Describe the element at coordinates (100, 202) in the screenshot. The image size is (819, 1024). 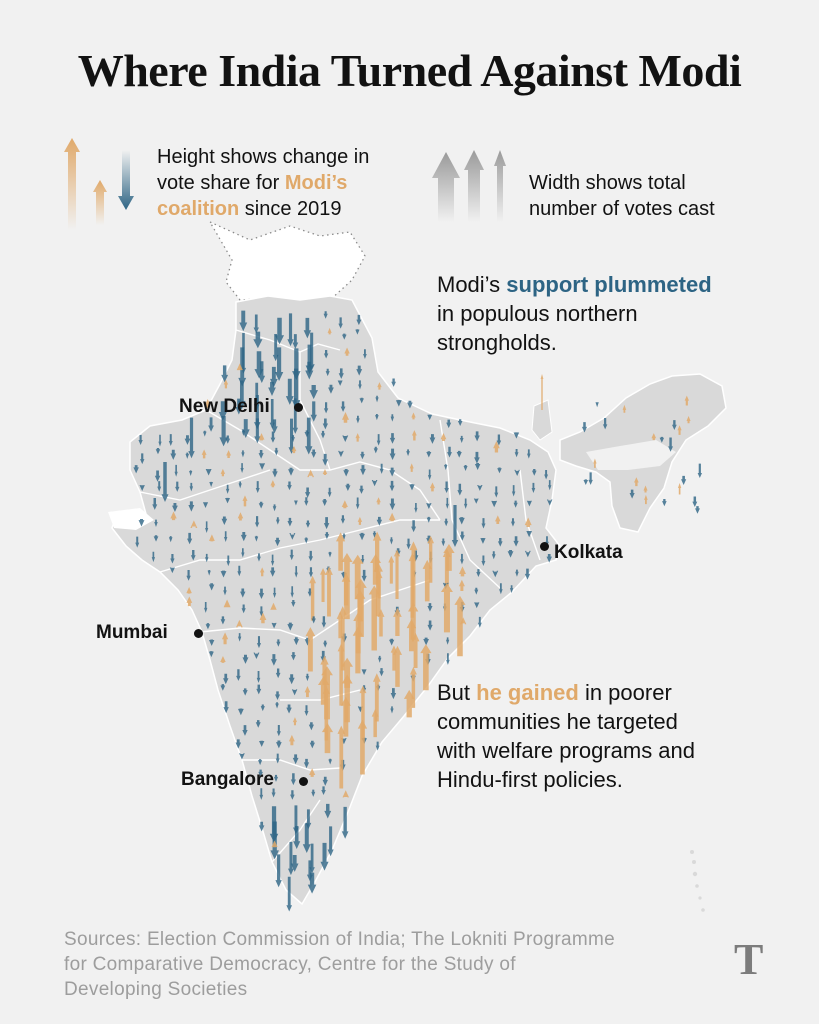
I see `legend-up-arrow-short` at that location.